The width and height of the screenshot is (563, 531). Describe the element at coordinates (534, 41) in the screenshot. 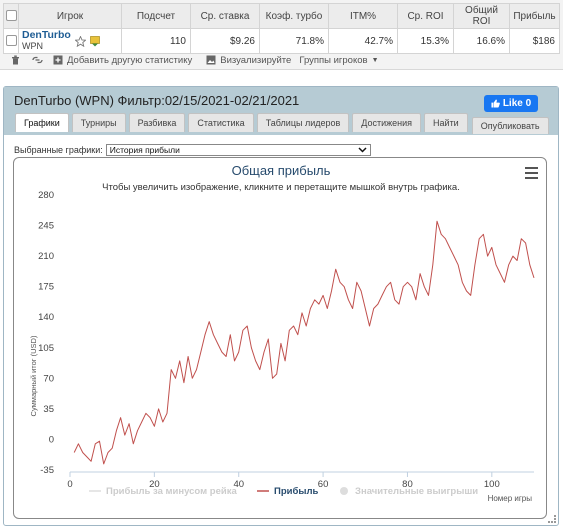

I see `profit-cell: $186` at that location.